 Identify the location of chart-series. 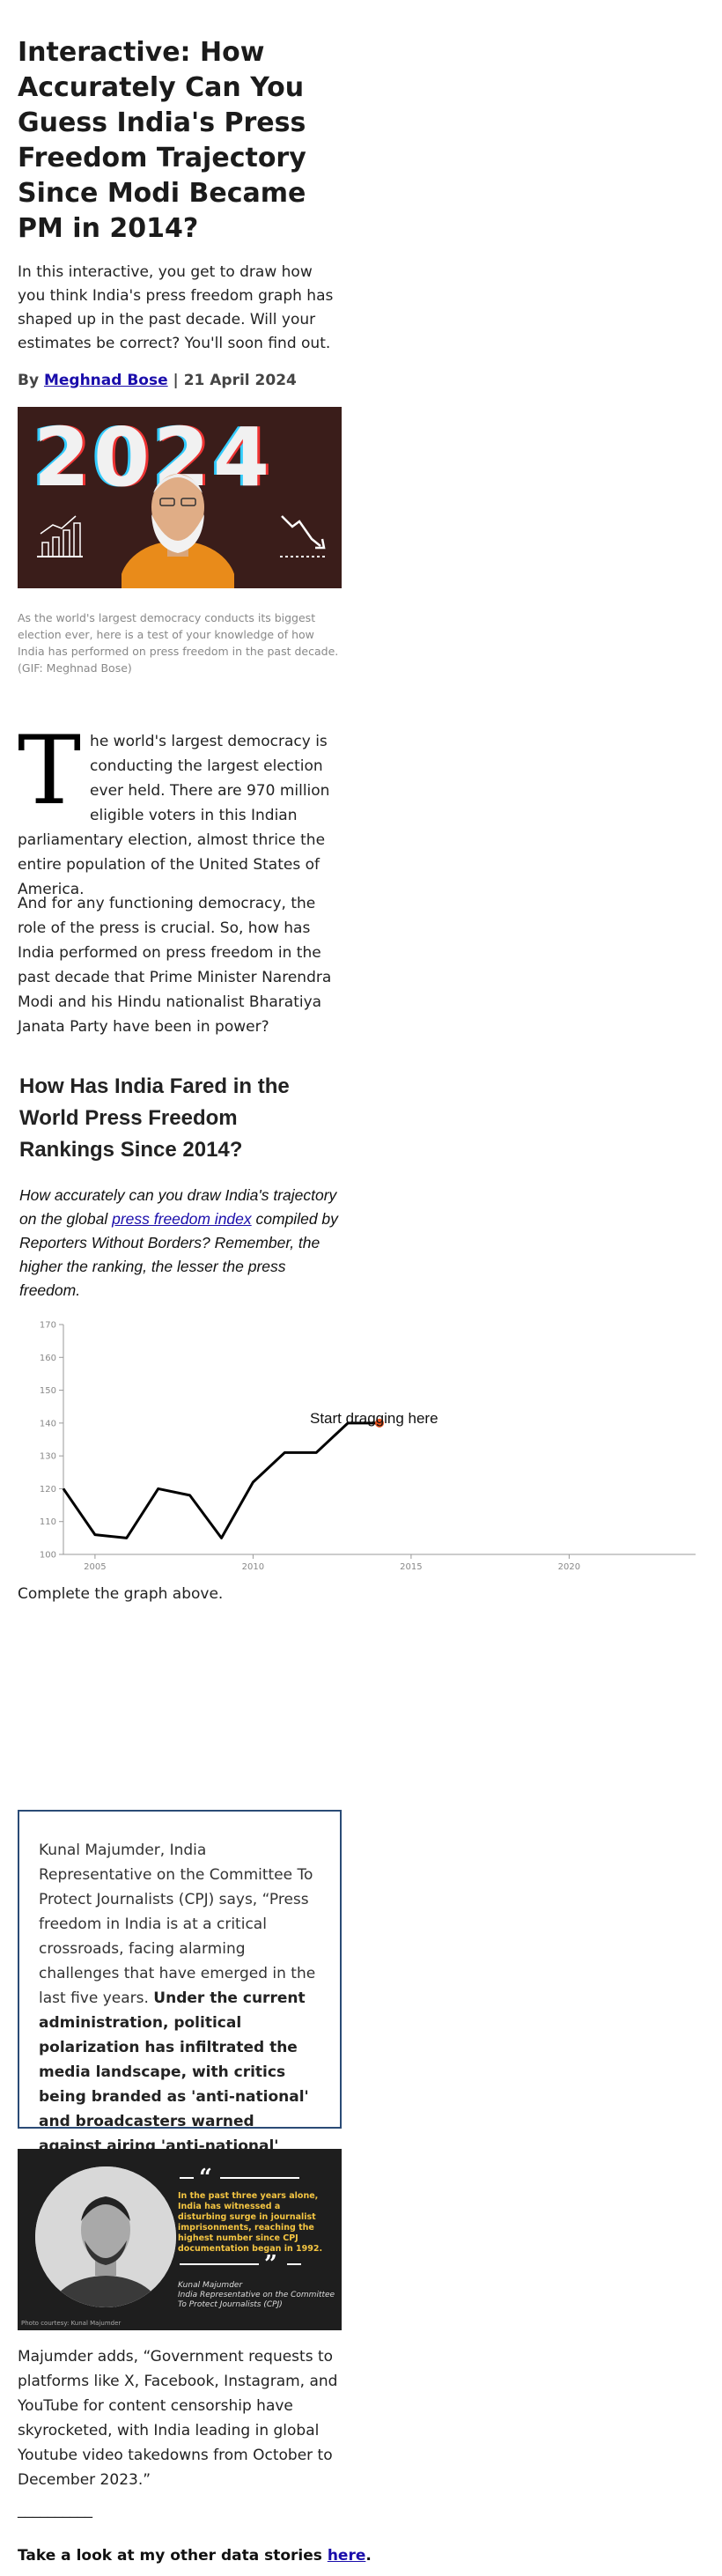
(223, 1478).